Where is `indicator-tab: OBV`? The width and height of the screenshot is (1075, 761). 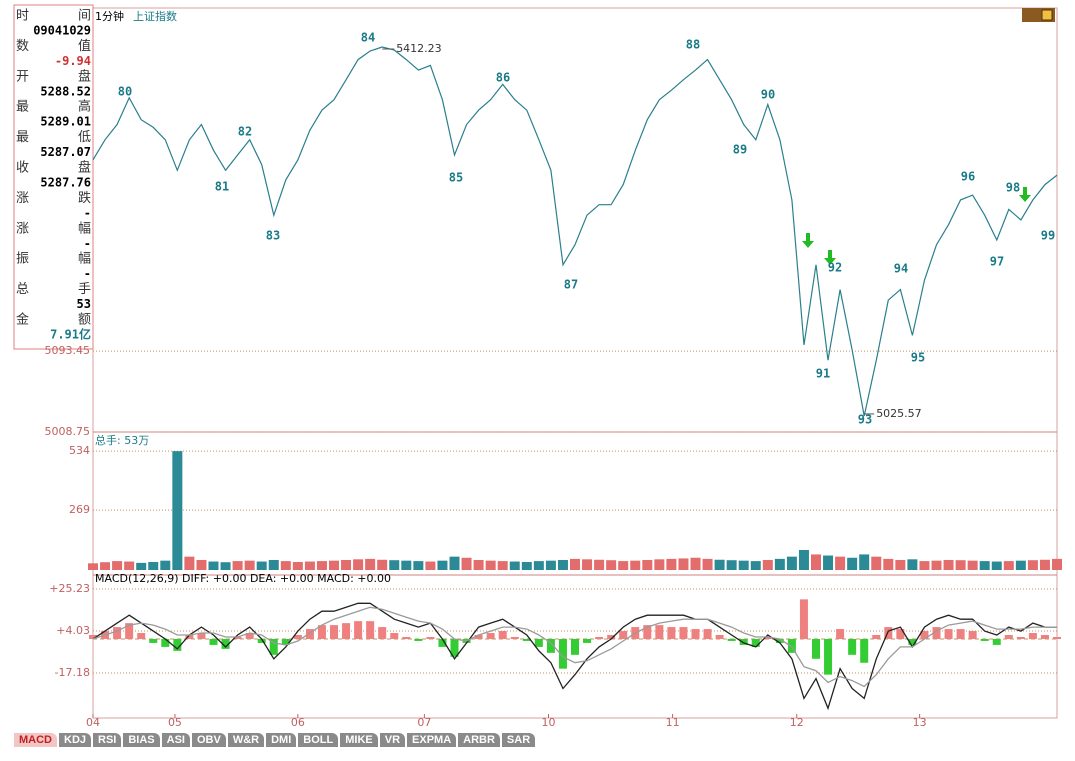
indicator-tab: OBV is located at coordinates (208, 740).